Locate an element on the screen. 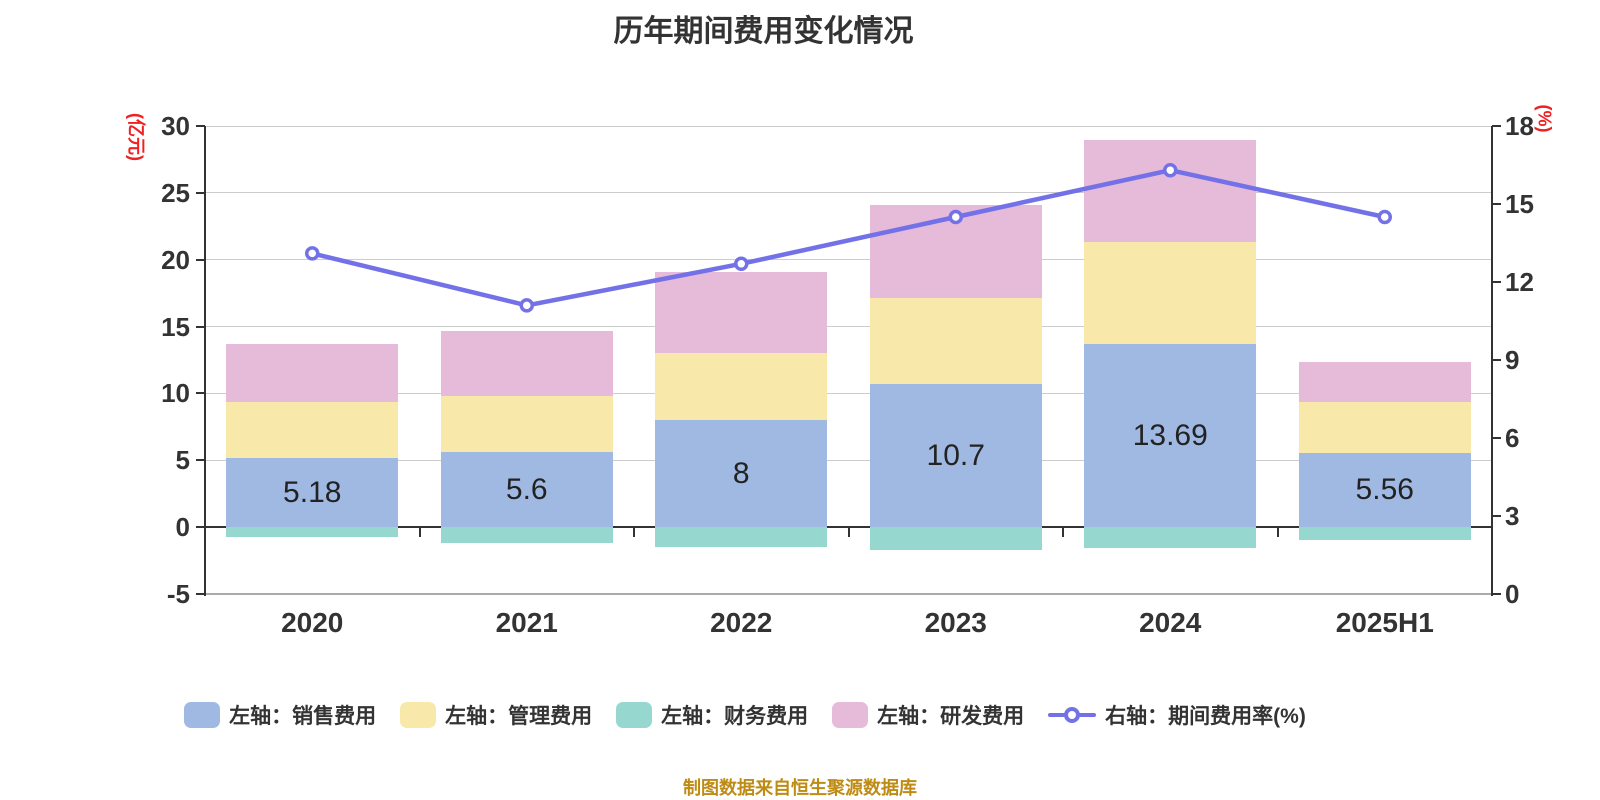 The image size is (1600, 800). legend-swatch-finance-icon is located at coordinates (634, 715).